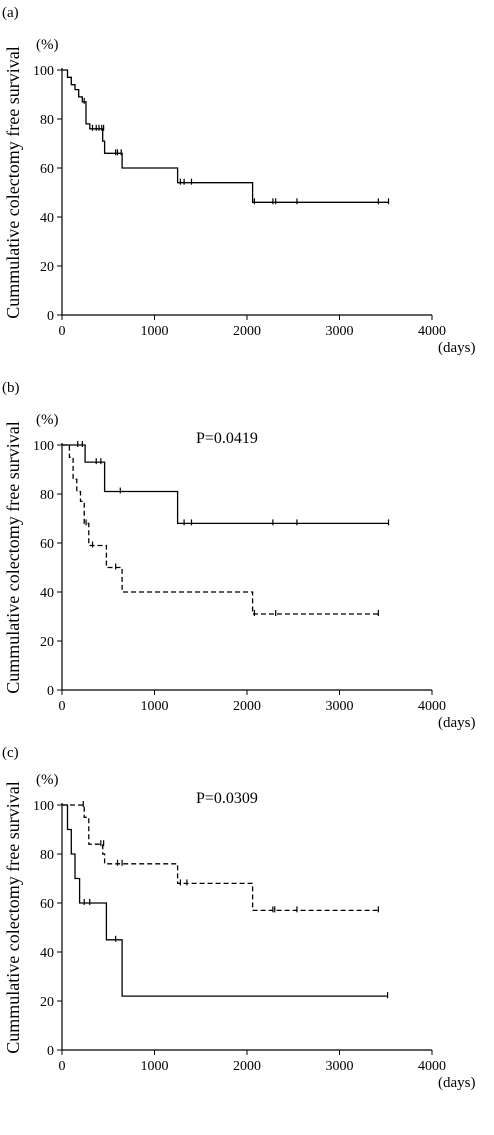 The height and width of the screenshot is (1135, 494). I want to click on p-value-annotation: P=0.0419, so click(227, 438).